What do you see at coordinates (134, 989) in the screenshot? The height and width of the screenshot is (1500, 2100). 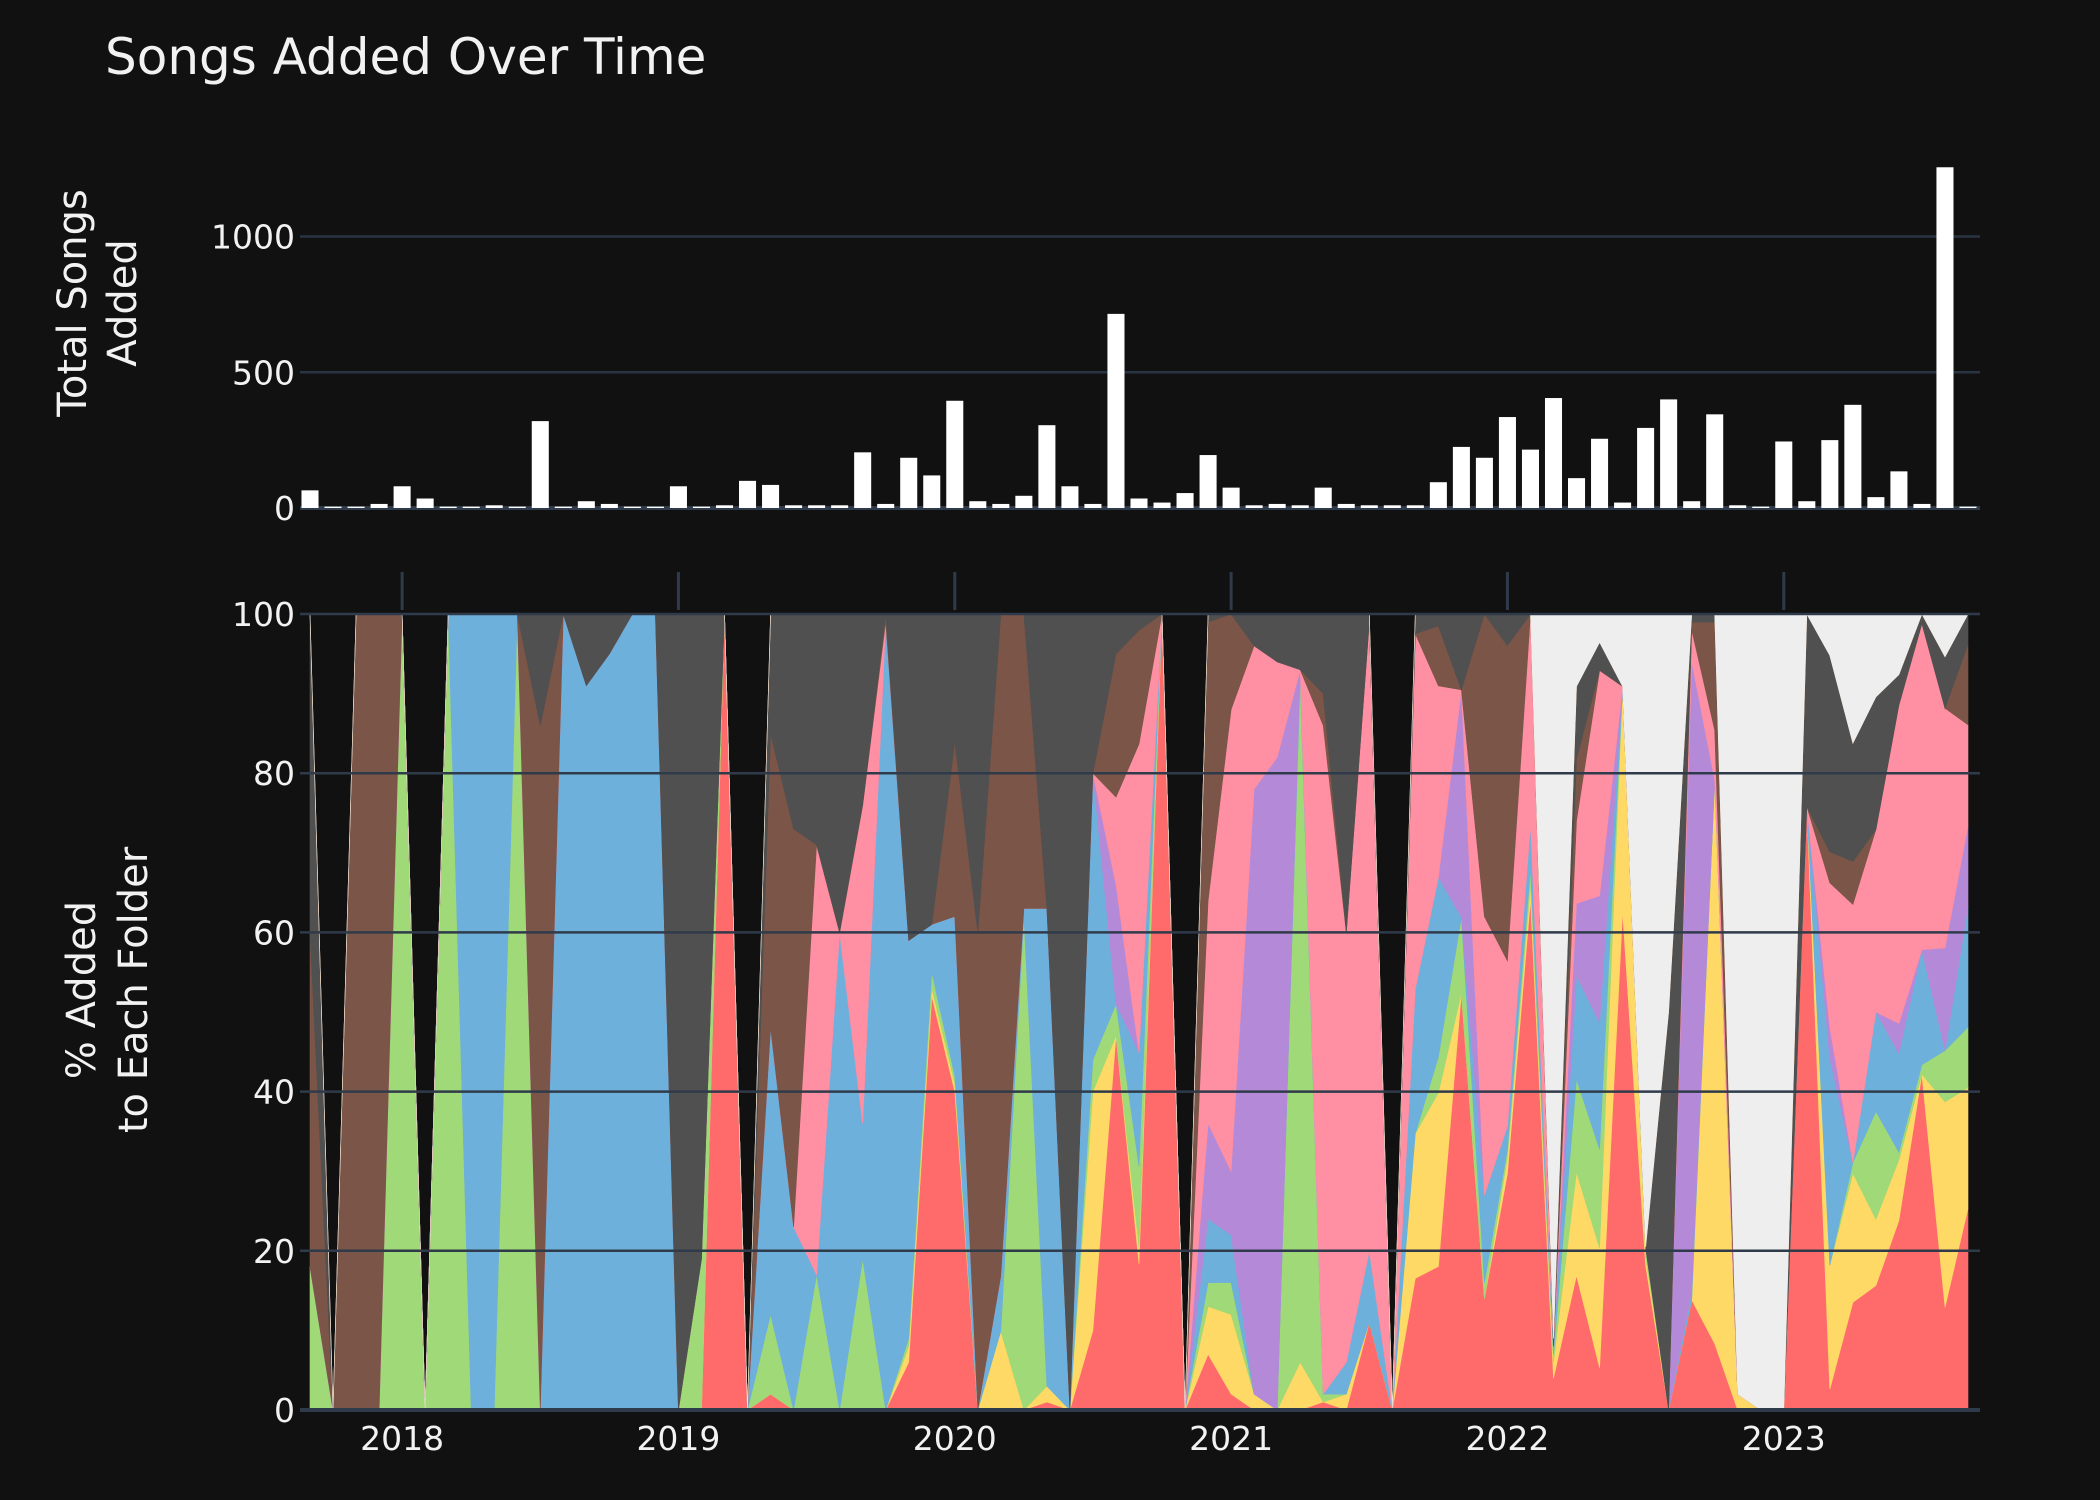 I see `bottom-y-axis-title-line: to Each Folder` at bounding box center [134, 989].